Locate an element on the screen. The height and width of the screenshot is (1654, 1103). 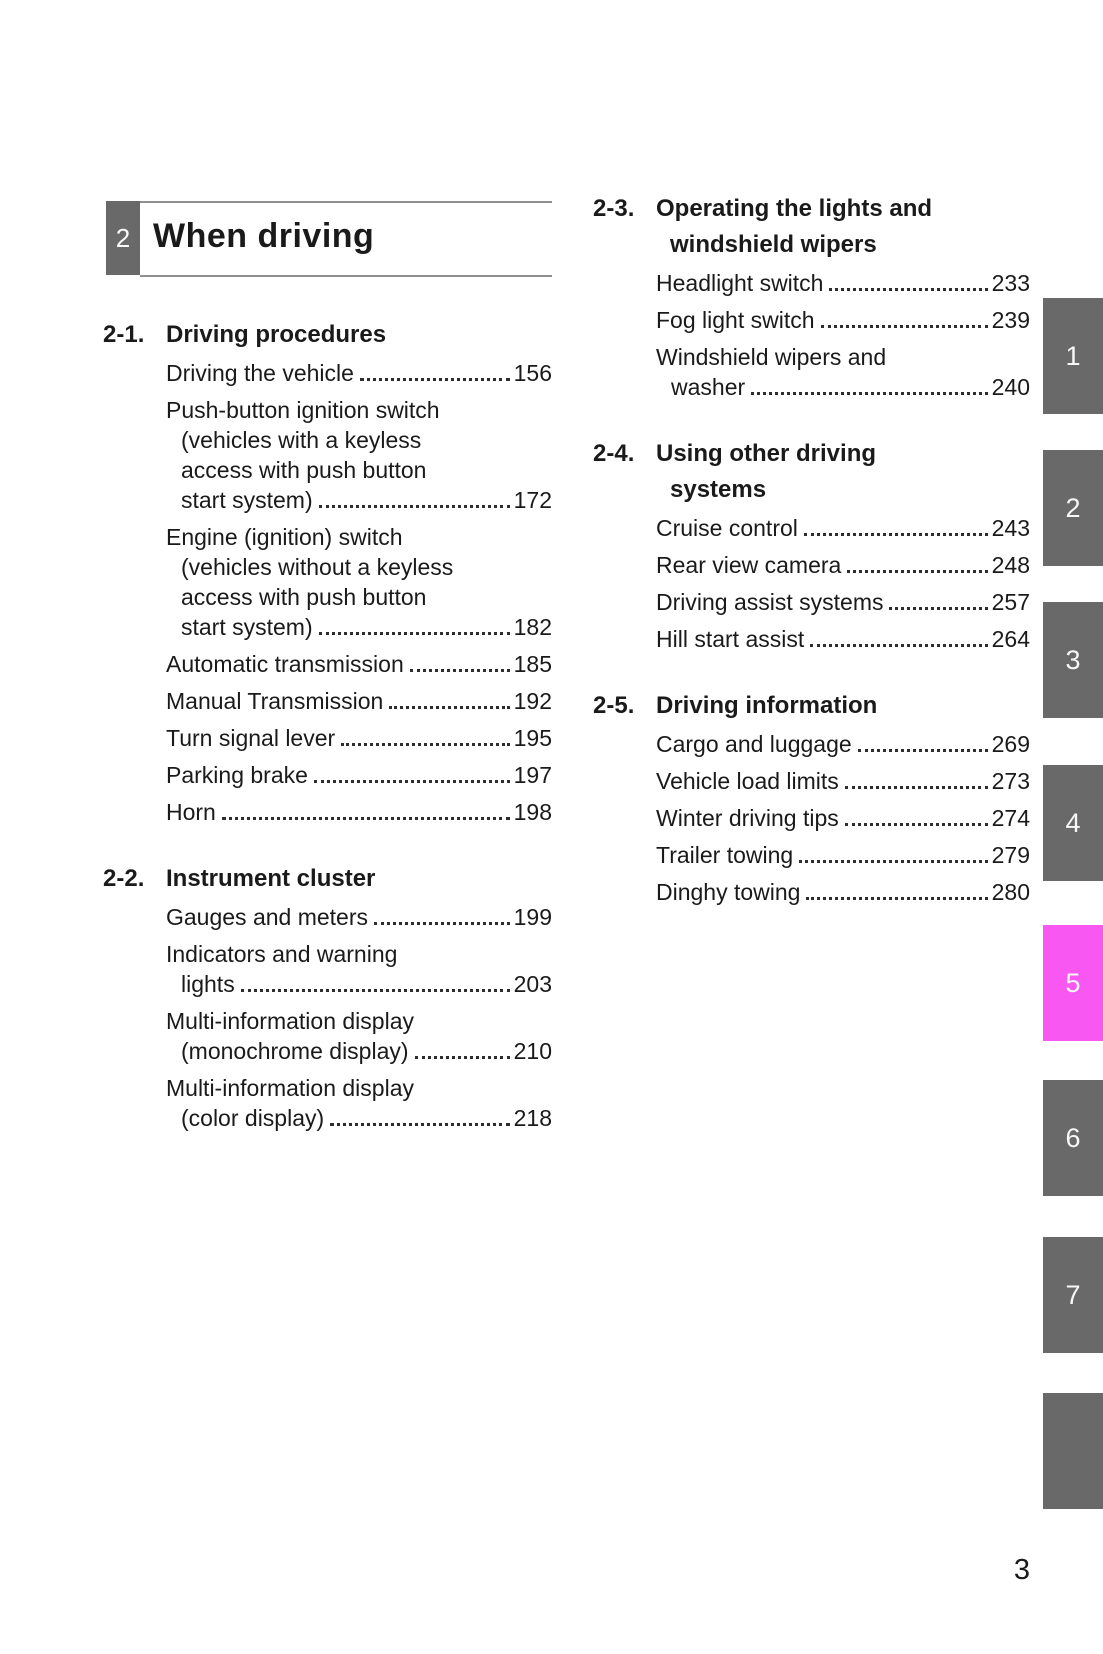
section-heading: 2-2. Instrument cluster is located at coordinates (327, 879).